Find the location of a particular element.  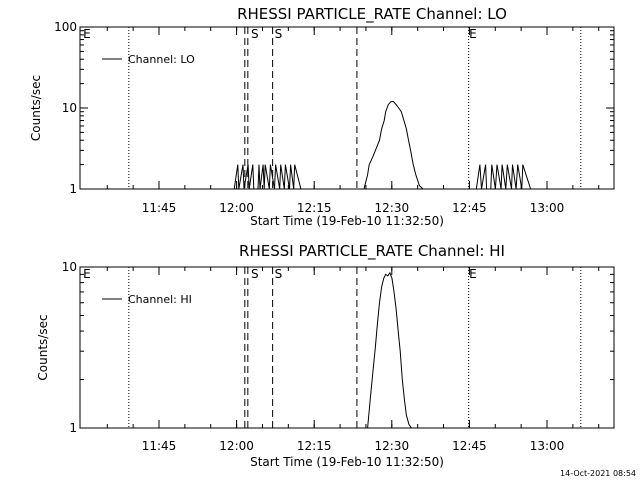

y-tick-label: 100 is located at coordinates (65, 27).